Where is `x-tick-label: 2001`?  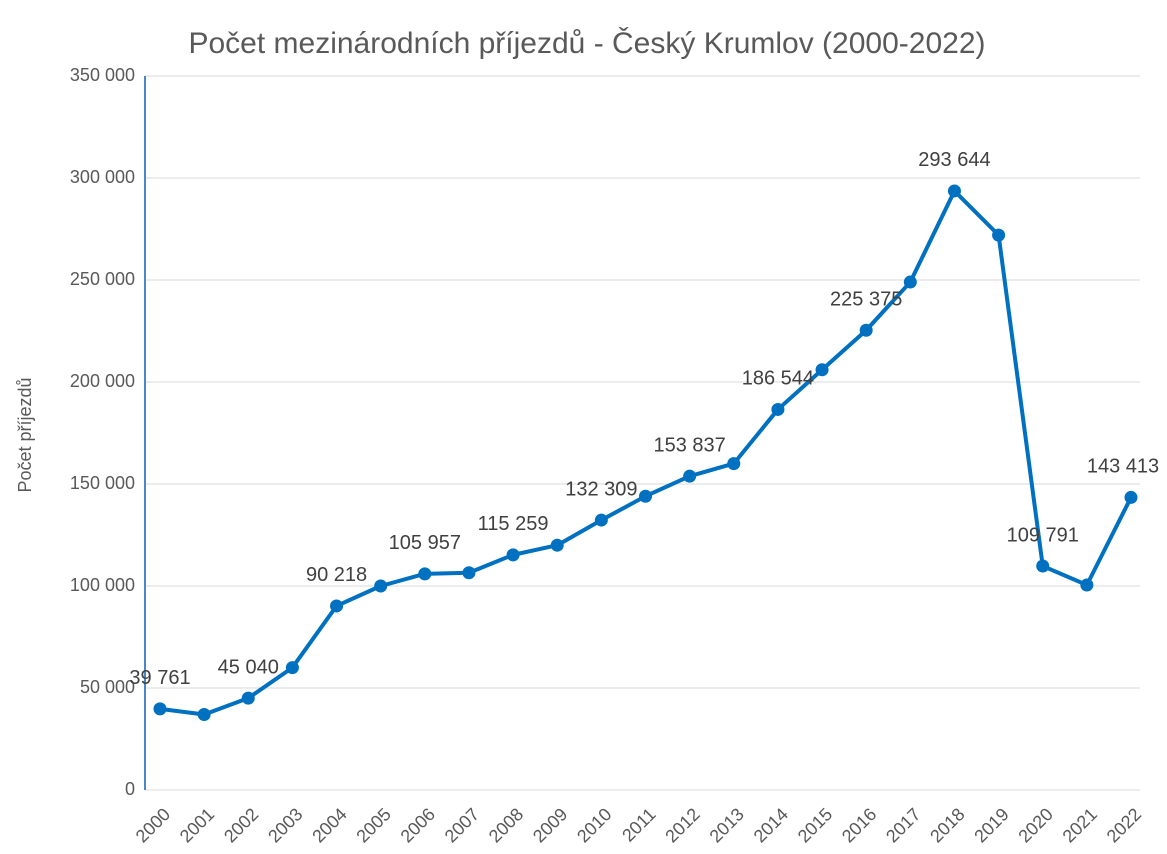
x-tick-label: 2001 is located at coordinates (197, 825).